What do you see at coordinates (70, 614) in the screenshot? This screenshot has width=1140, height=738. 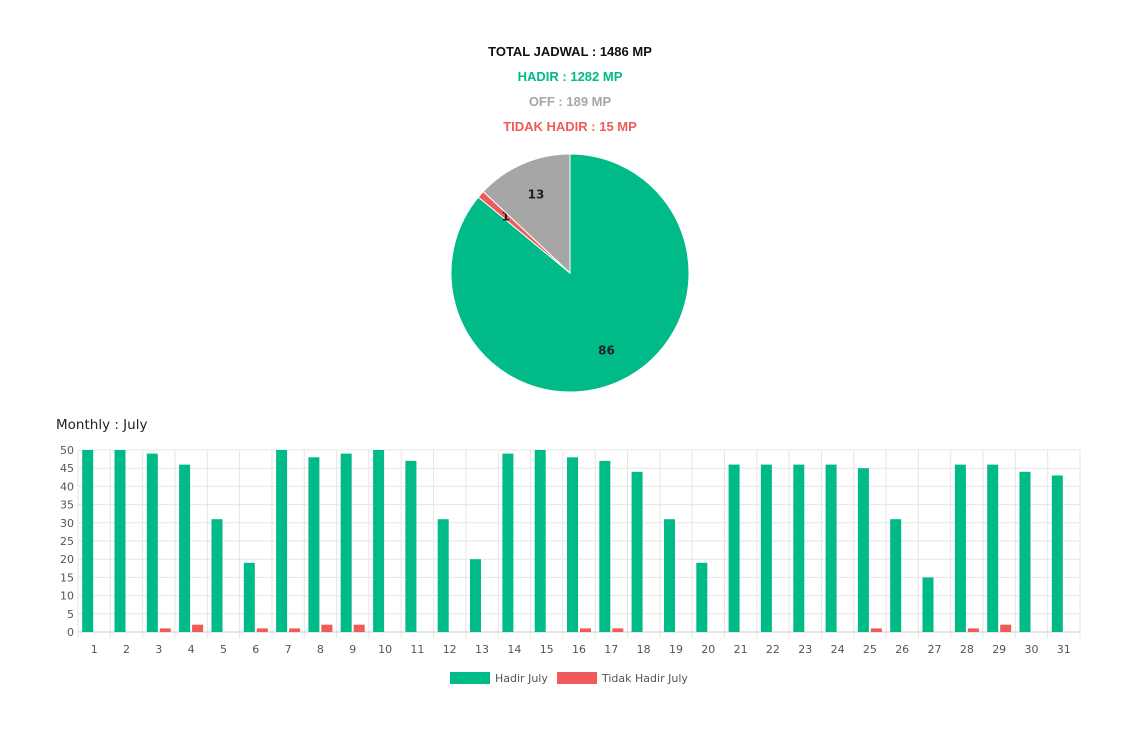 I see `y-tick-label: 5` at bounding box center [70, 614].